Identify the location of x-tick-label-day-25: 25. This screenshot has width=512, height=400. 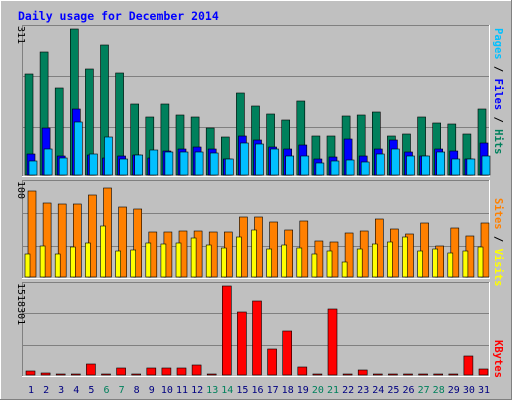
(393, 390).